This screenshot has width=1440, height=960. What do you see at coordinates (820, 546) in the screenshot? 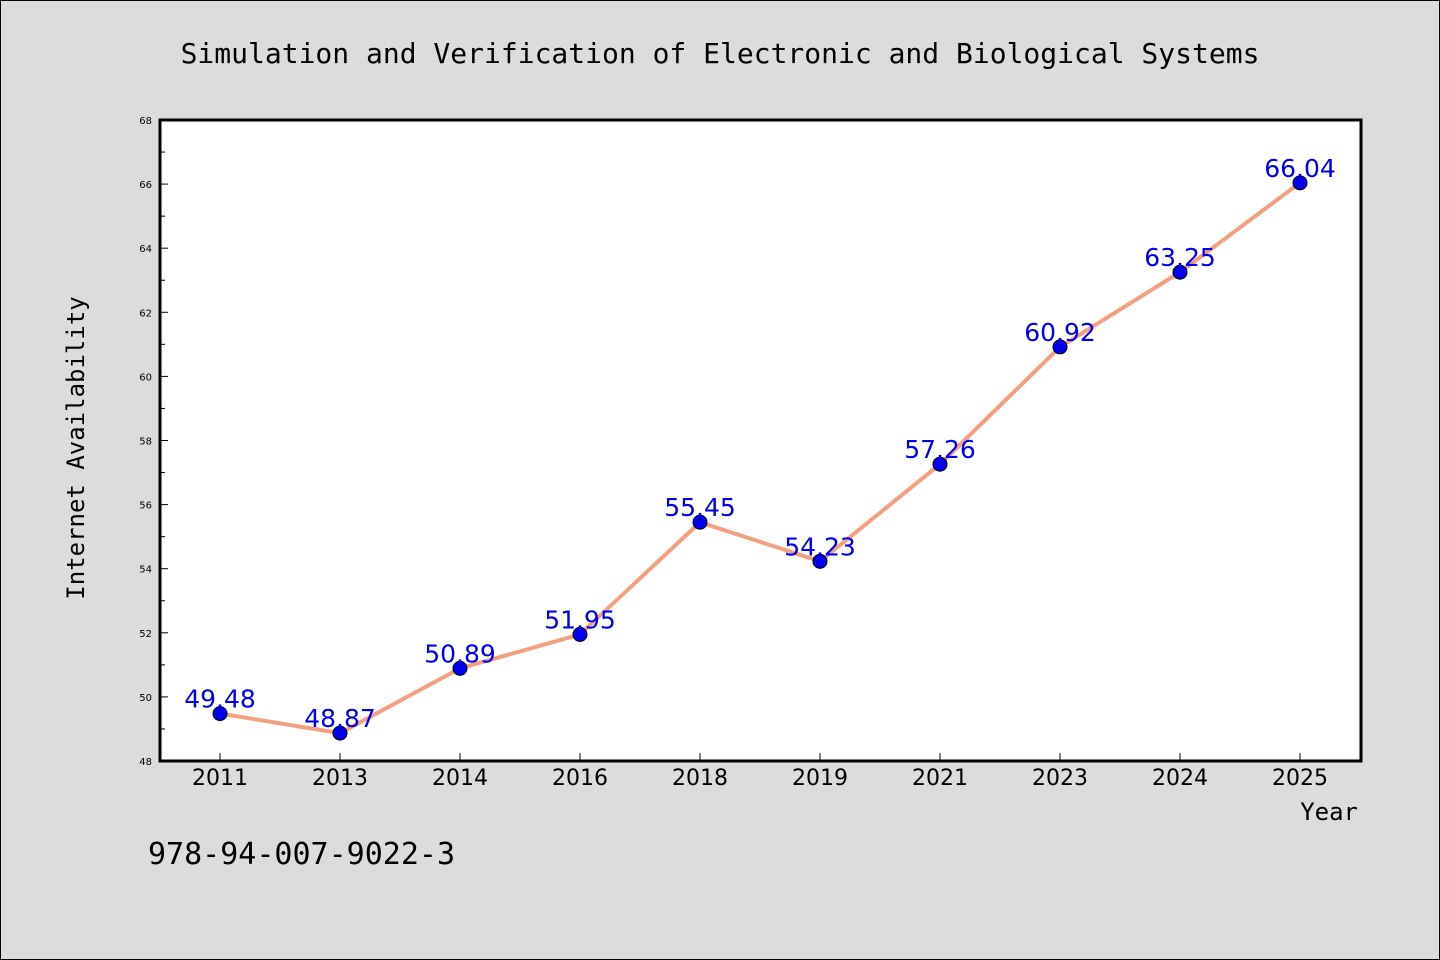
I see `data-label: 54.23` at bounding box center [820, 546].